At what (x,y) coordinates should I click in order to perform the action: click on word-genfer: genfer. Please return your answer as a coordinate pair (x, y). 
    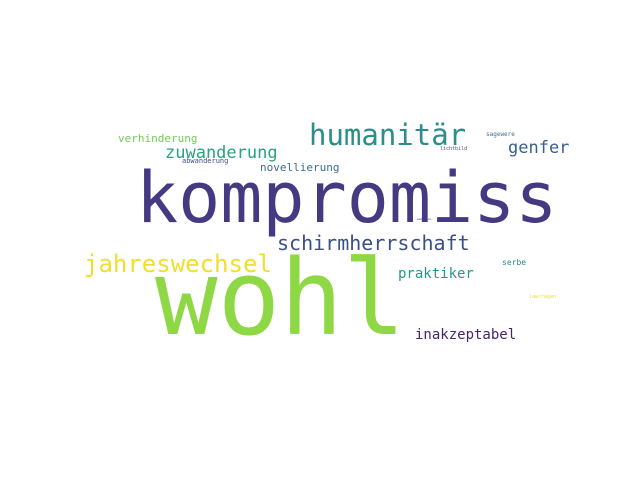
    Looking at the image, I should click on (539, 148).